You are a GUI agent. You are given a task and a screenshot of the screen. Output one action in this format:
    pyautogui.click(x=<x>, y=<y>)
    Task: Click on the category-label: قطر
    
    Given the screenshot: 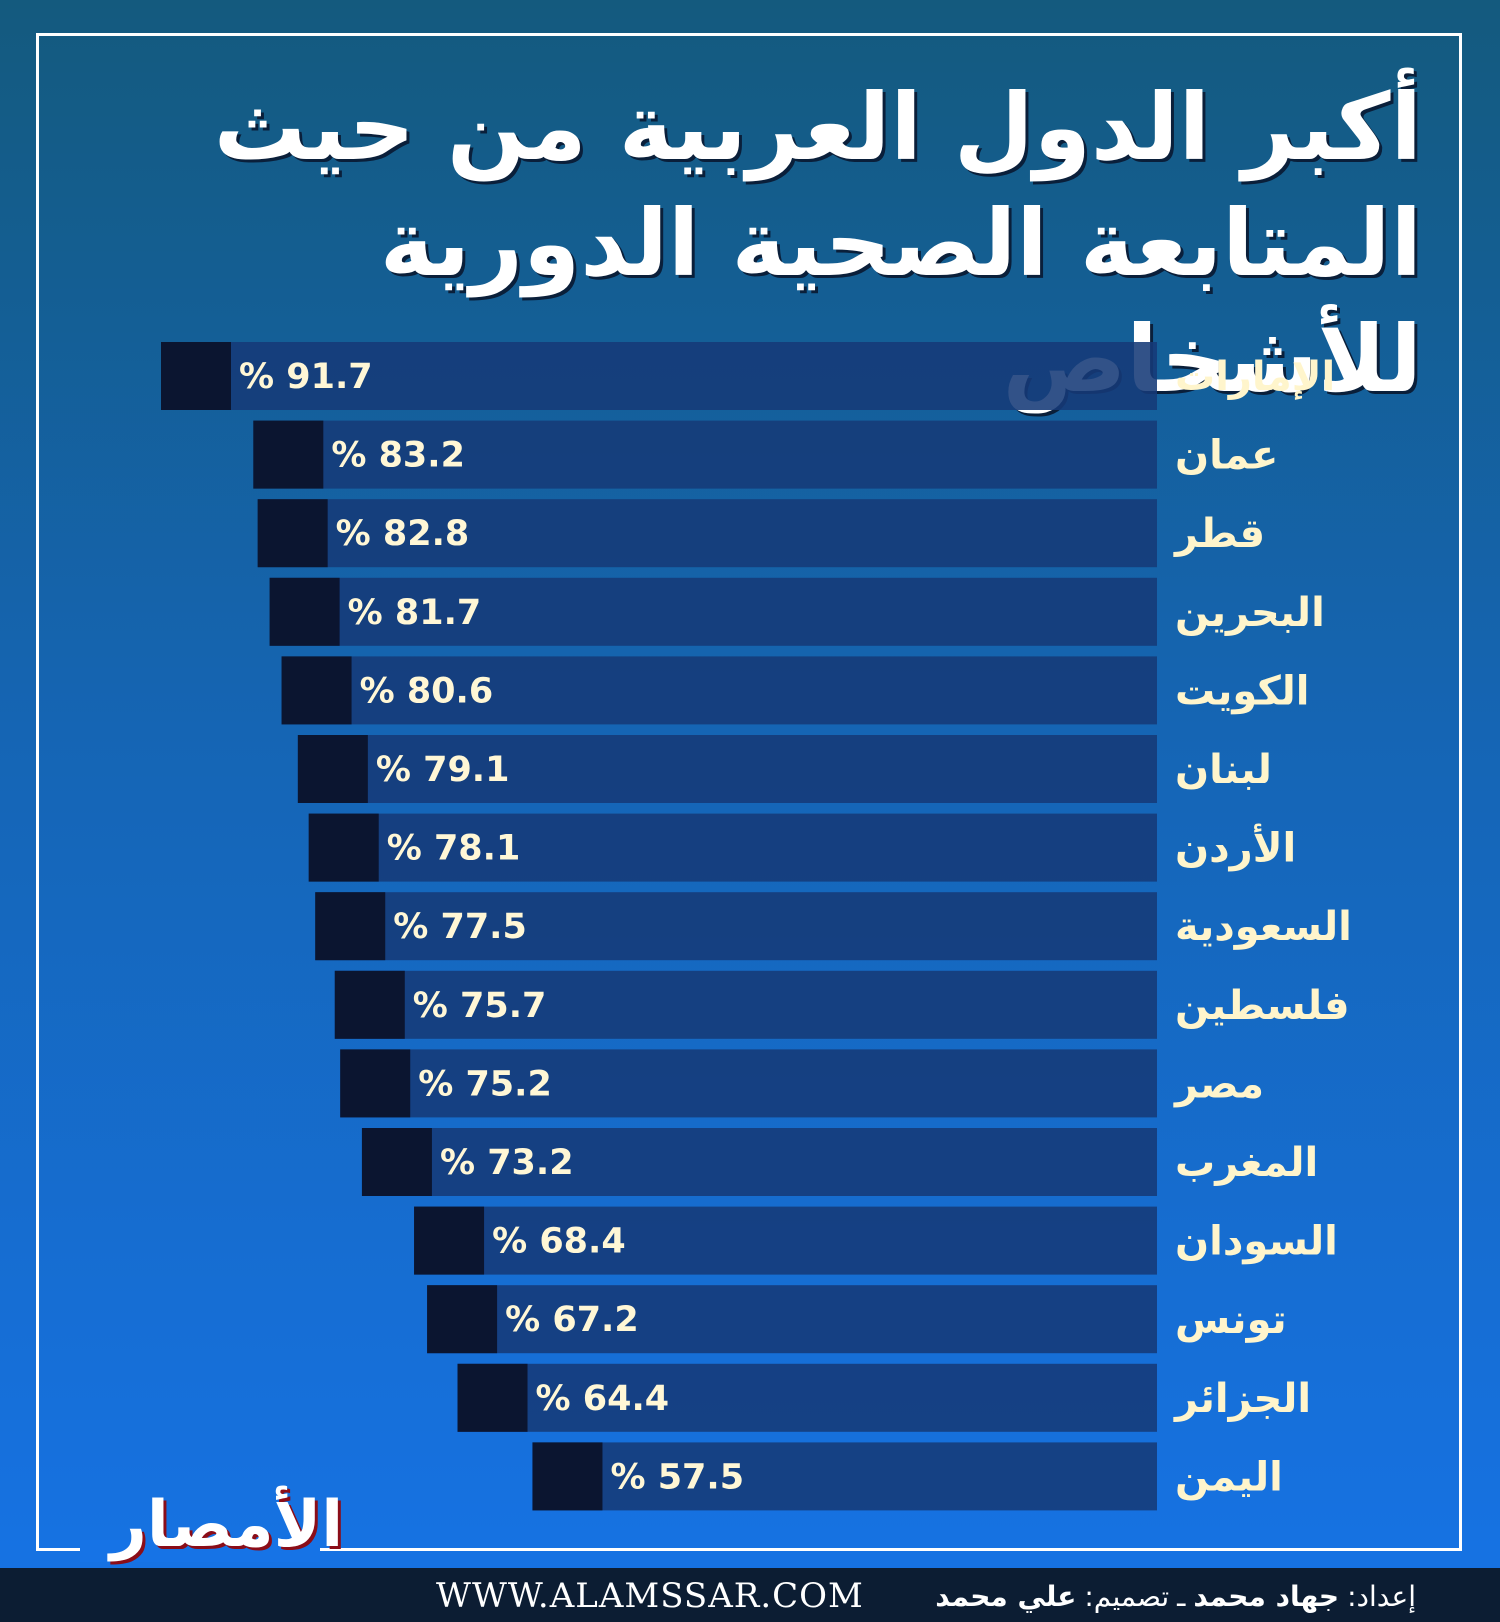 What is the action you would take?
    pyautogui.click(x=1219, y=534)
    